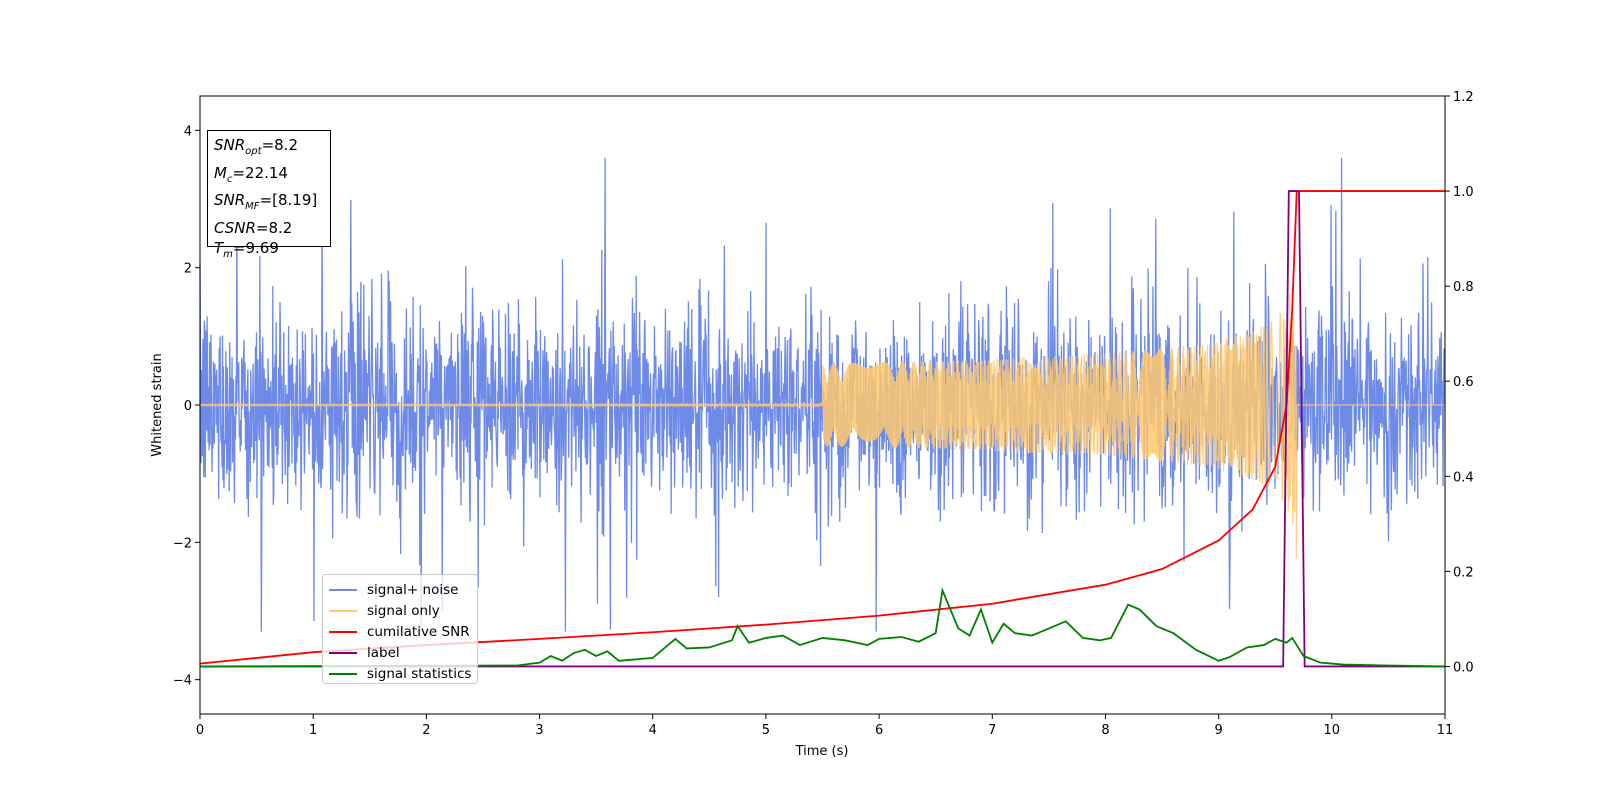 The image size is (1600, 800). Describe the element at coordinates (822, 751) in the screenshot. I see `x-axis-label: Time (s)` at that location.